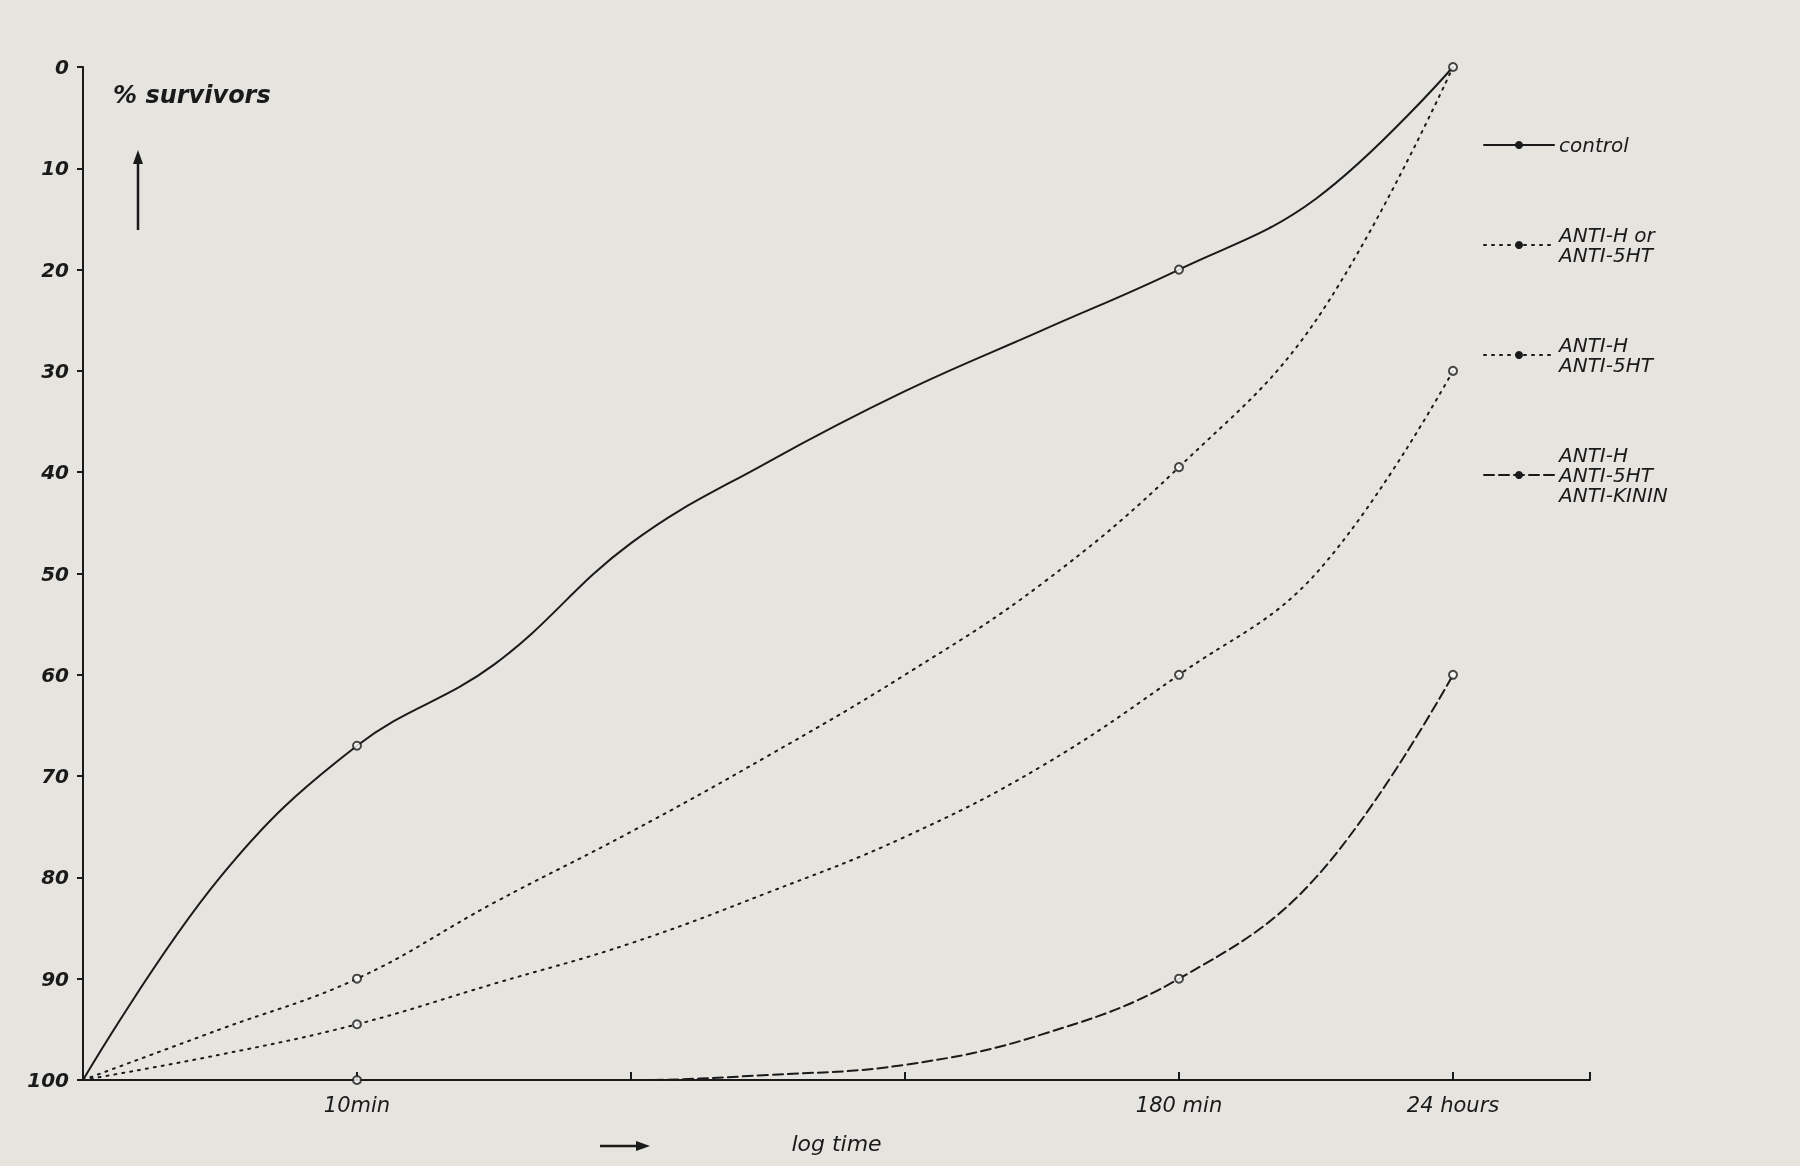 This screenshot has height=1166, width=1800. Describe the element at coordinates (48, 1080) in the screenshot. I see `y-tick-label: 100` at that location.